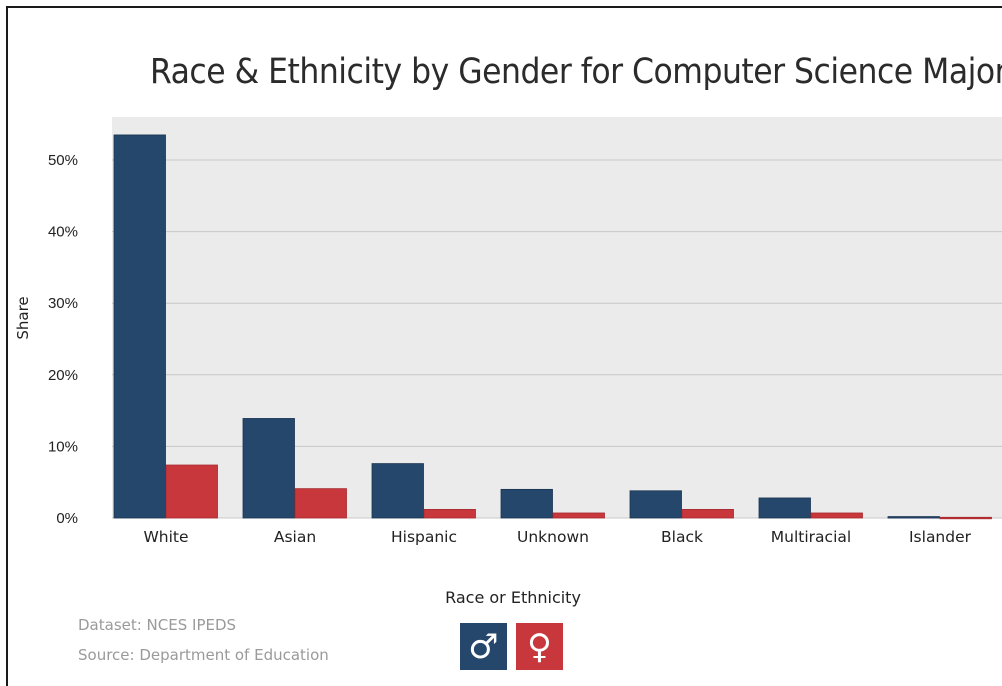  I want to click on x-axis-label: Race or Ethnicity, so click(513, 597).